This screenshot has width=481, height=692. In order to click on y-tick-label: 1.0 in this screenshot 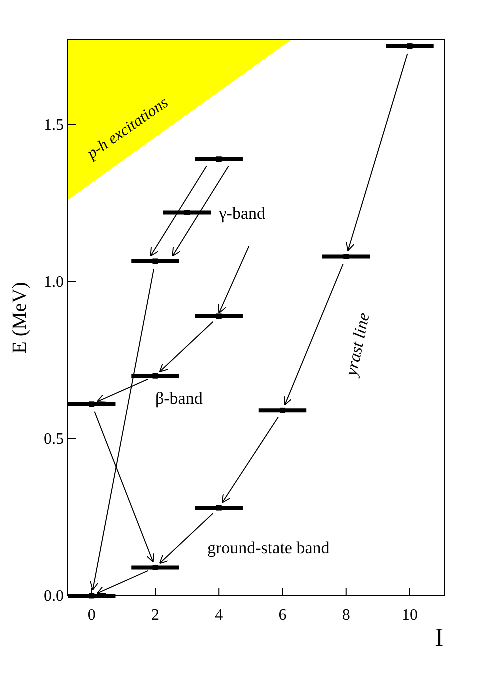, I will do `click(54, 282)`.